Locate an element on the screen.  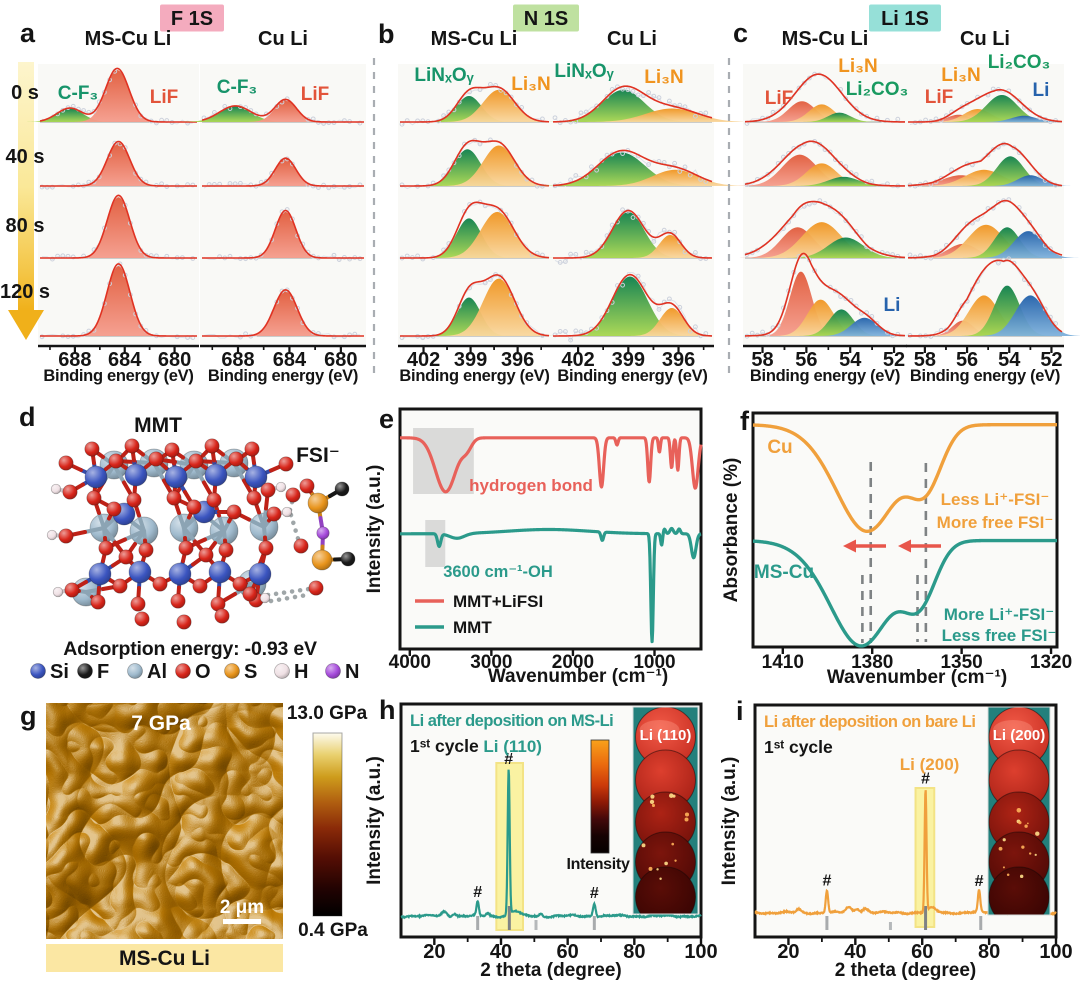
x-axis-title-f: Wavenumber (cm⁻¹) is located at coordinates (917, 677).